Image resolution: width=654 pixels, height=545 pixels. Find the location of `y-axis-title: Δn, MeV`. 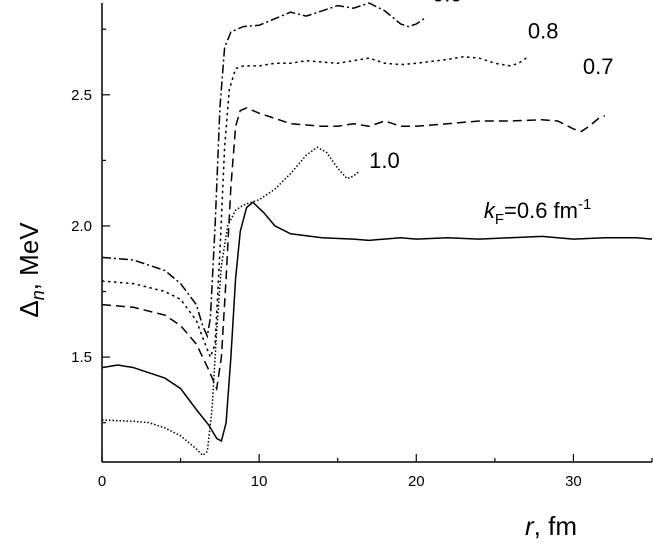

y-axis-title: Δn, MeV is located at coordinates (31, 270).